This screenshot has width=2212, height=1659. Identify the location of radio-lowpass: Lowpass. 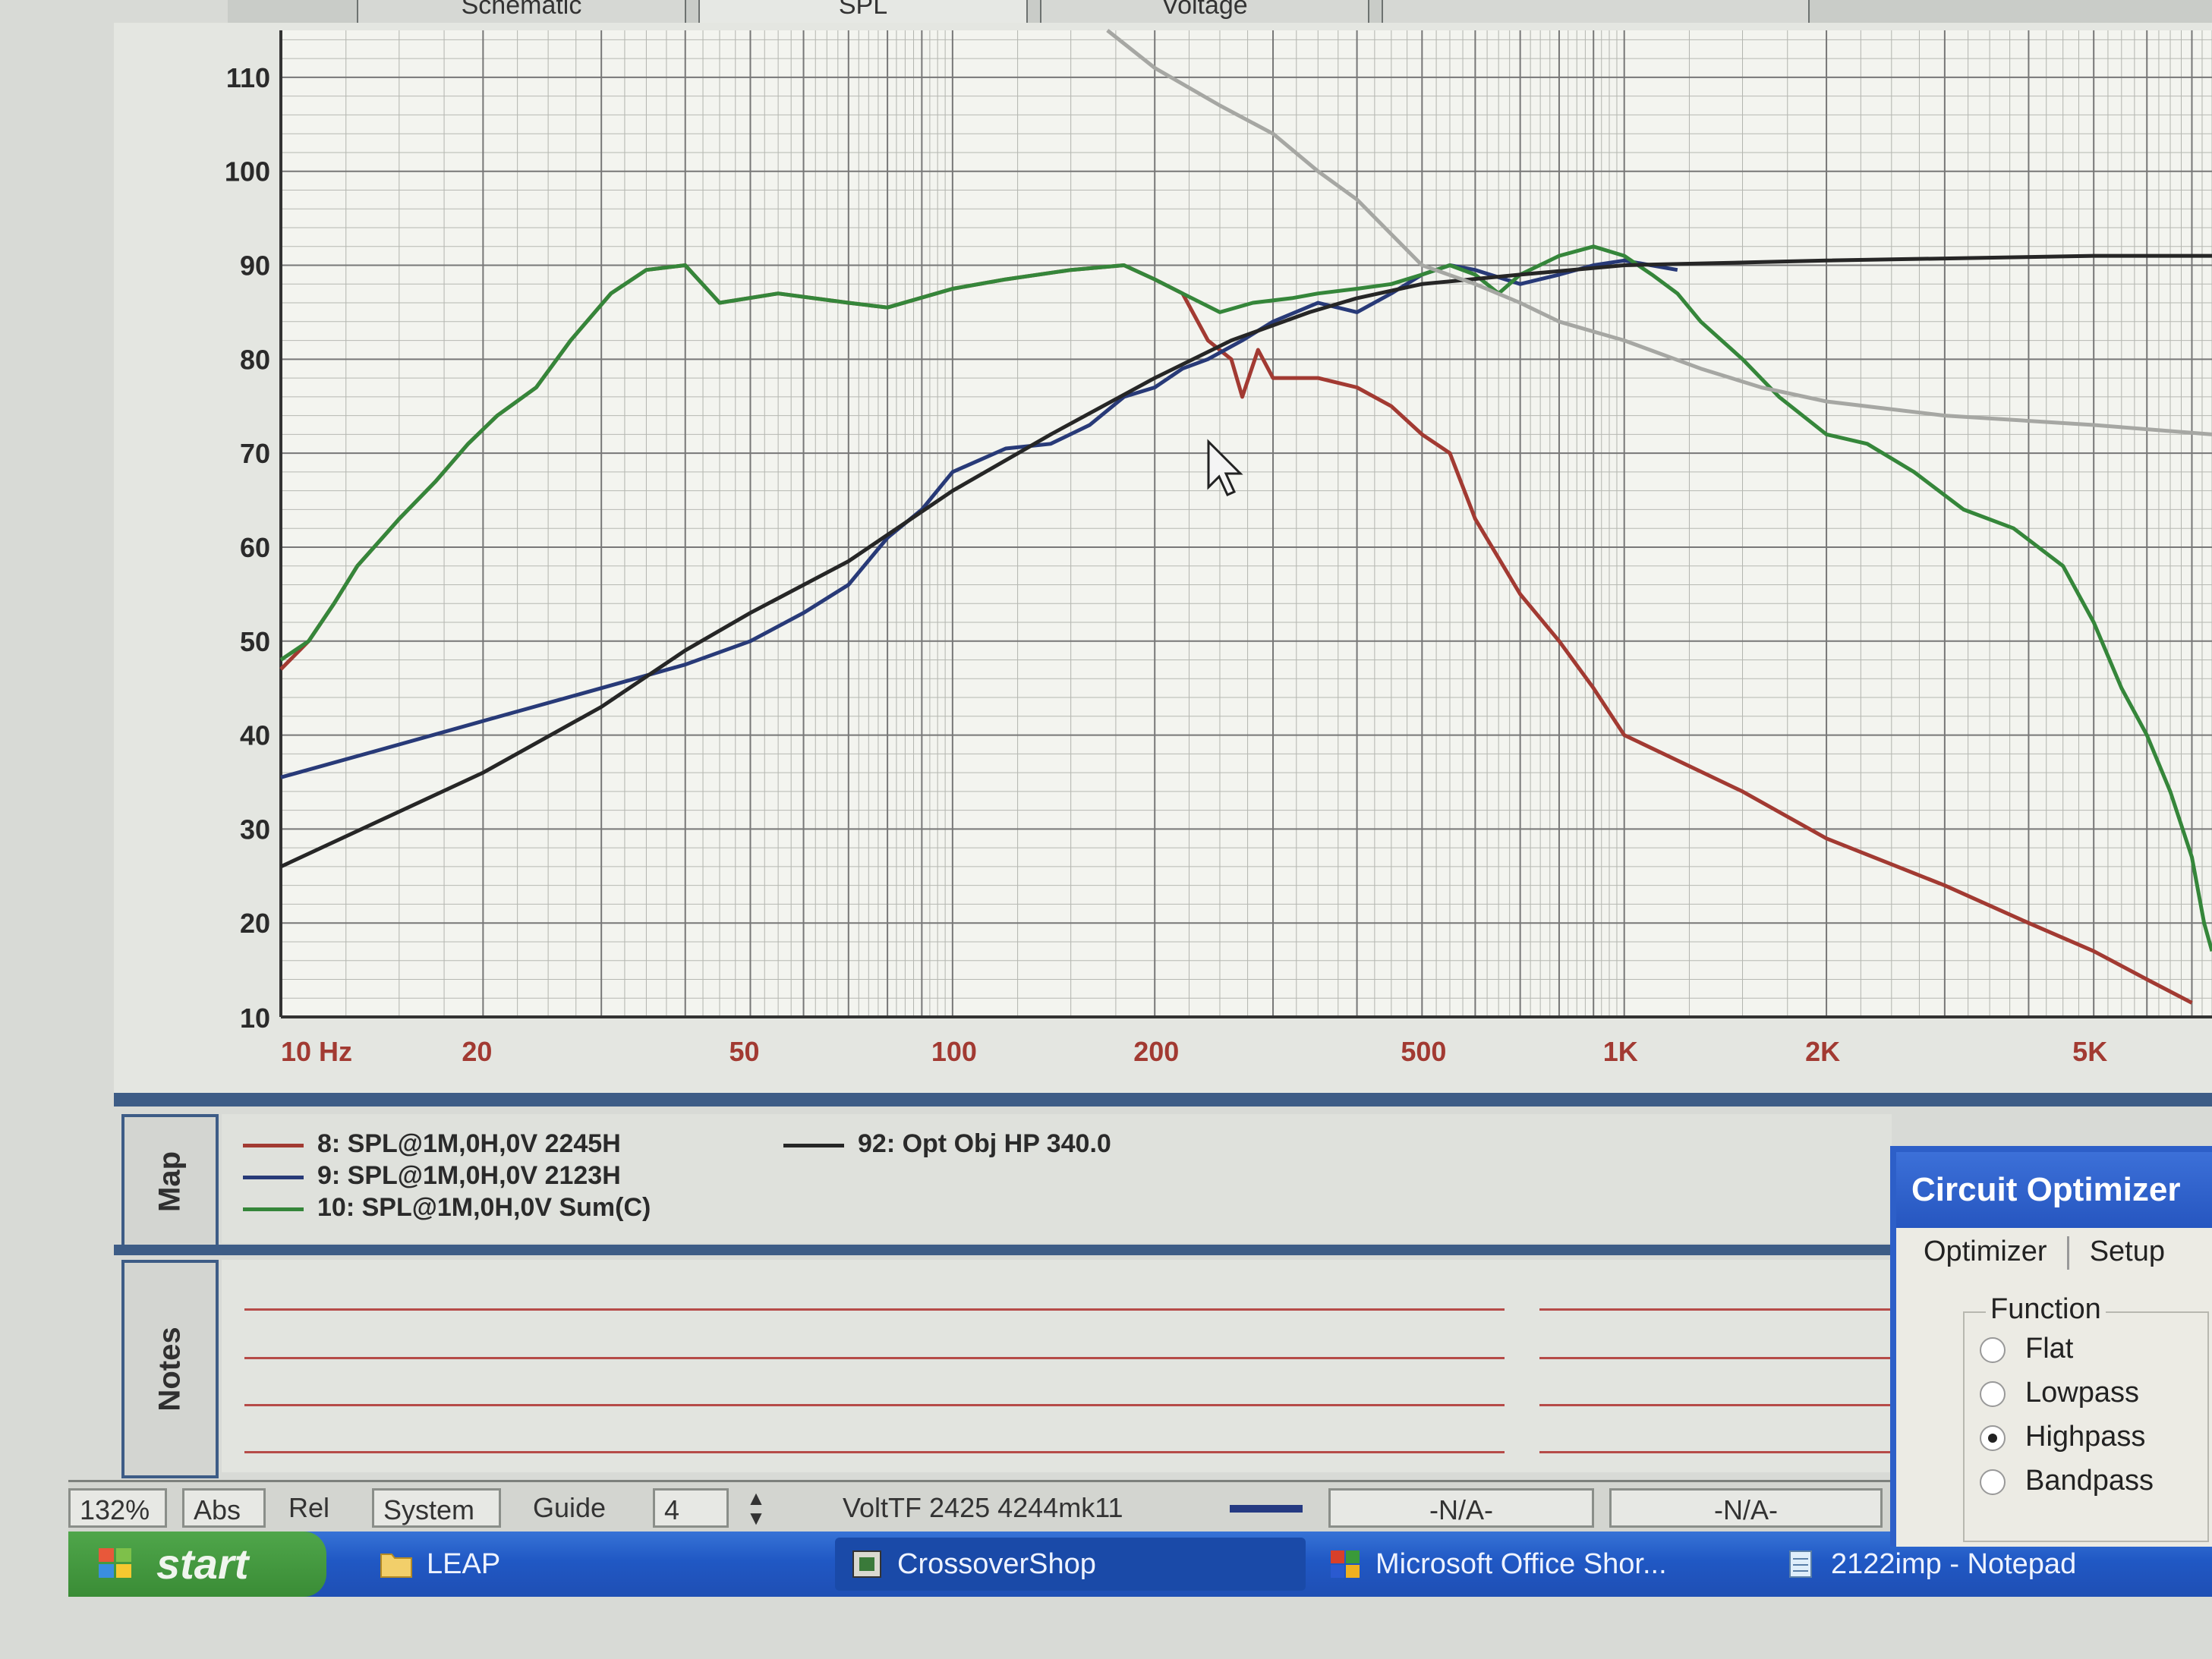
(2060, 1393).